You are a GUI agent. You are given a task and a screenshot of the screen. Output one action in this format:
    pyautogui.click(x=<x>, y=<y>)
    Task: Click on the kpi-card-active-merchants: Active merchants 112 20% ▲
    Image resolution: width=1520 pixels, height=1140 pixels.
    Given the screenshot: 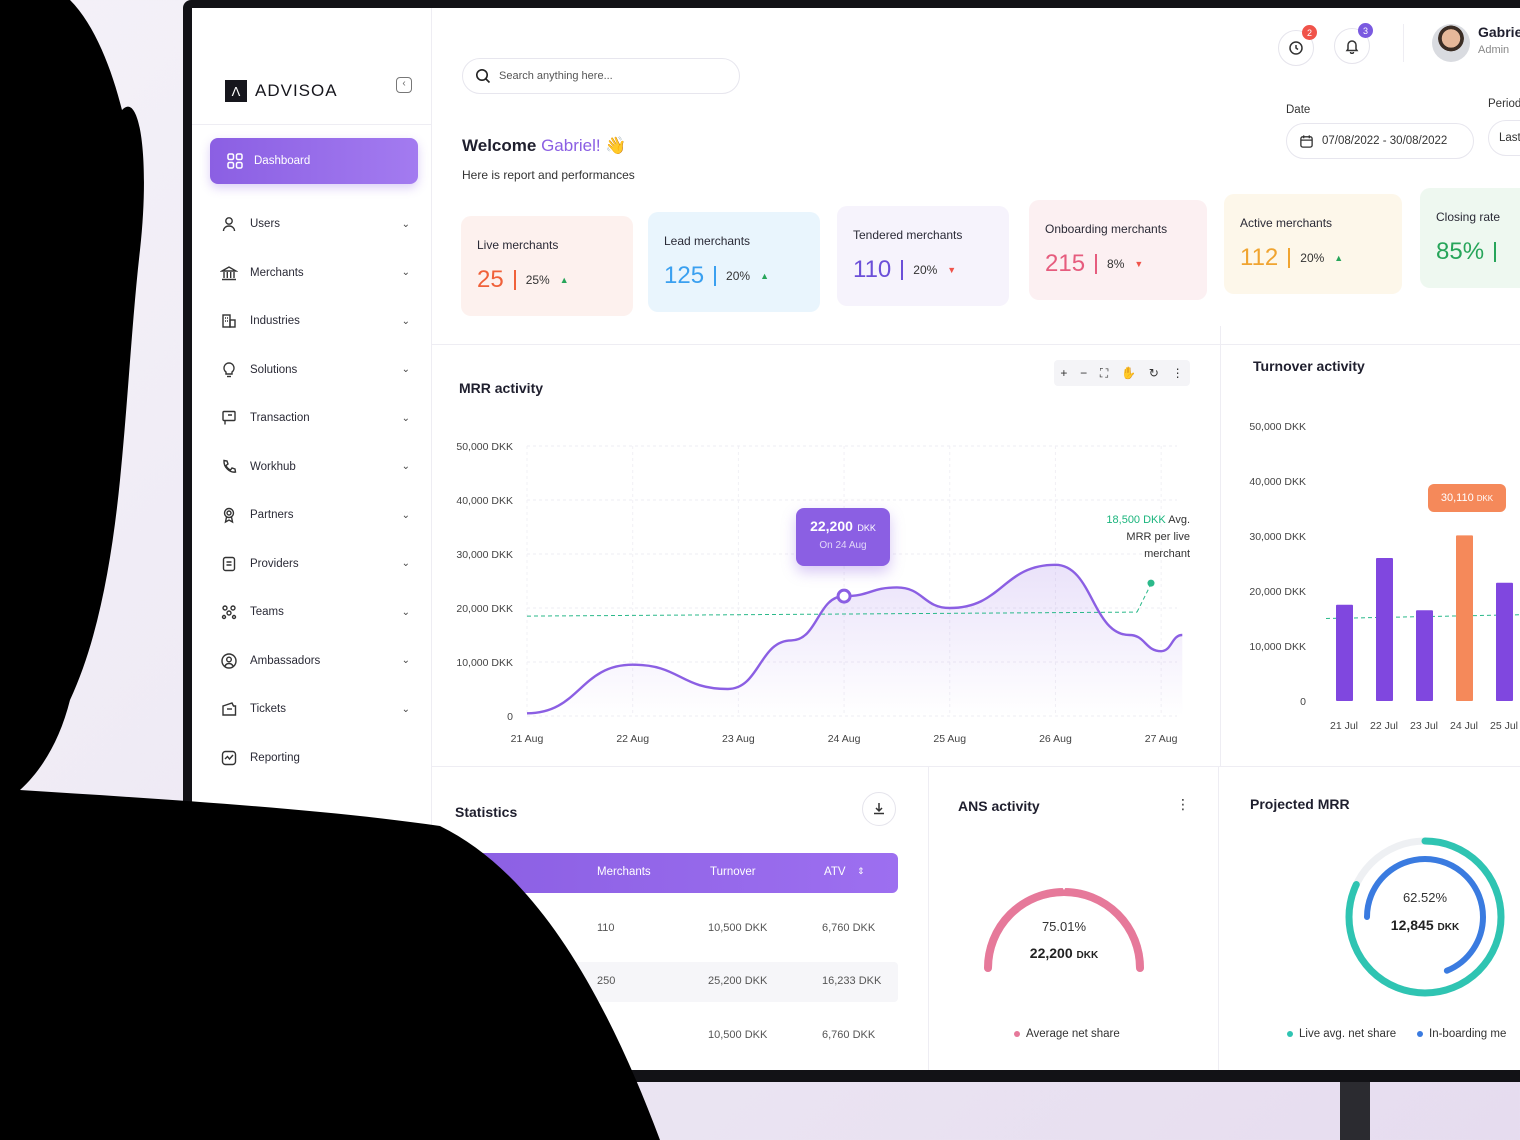 What is the action you would take?
    pyautogui.click(x=1313, y=244)
    